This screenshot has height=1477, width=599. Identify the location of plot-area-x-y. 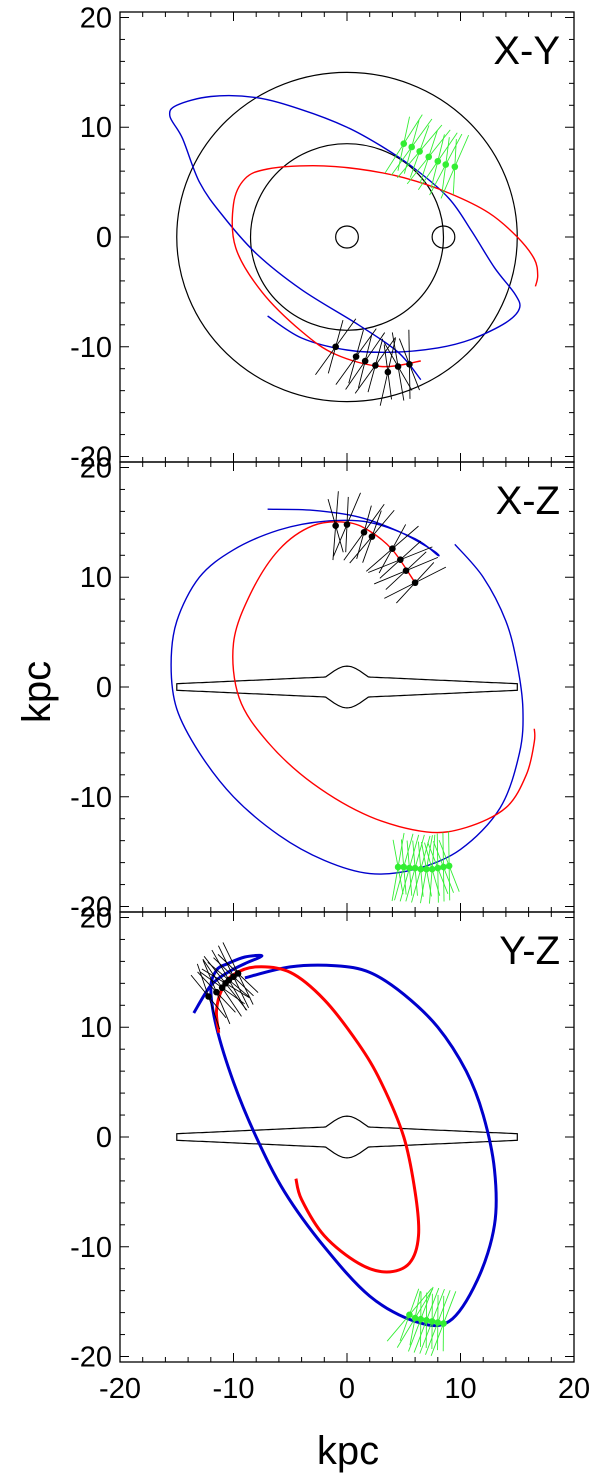
(353, 238).